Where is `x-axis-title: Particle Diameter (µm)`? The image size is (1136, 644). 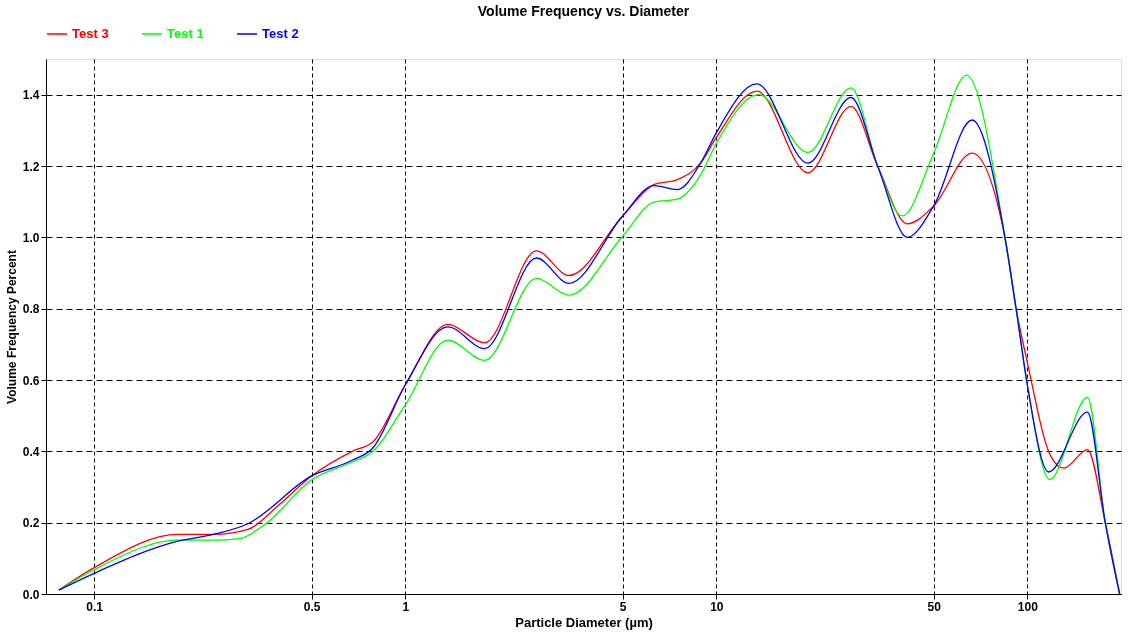
x-axis-title: Particle Diameter (µm) is located at coordinates (584, 622).